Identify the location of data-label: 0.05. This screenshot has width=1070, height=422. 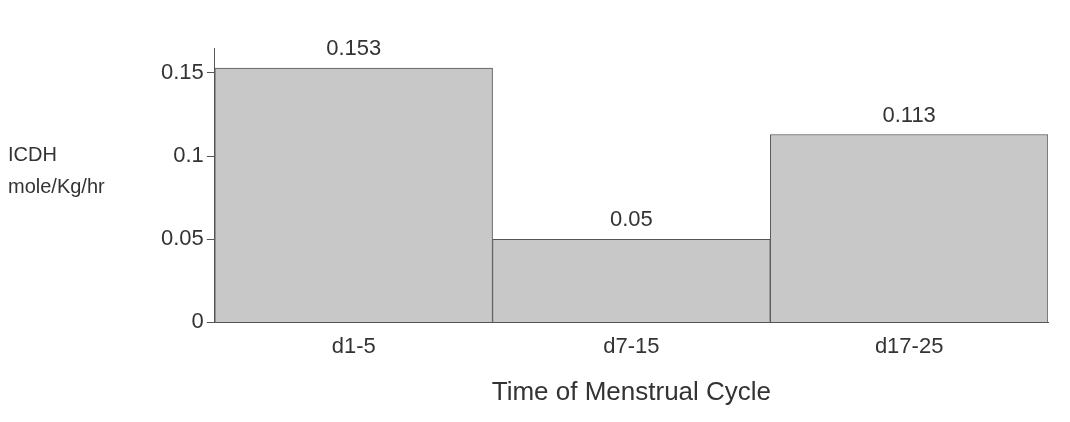
(631, 219).